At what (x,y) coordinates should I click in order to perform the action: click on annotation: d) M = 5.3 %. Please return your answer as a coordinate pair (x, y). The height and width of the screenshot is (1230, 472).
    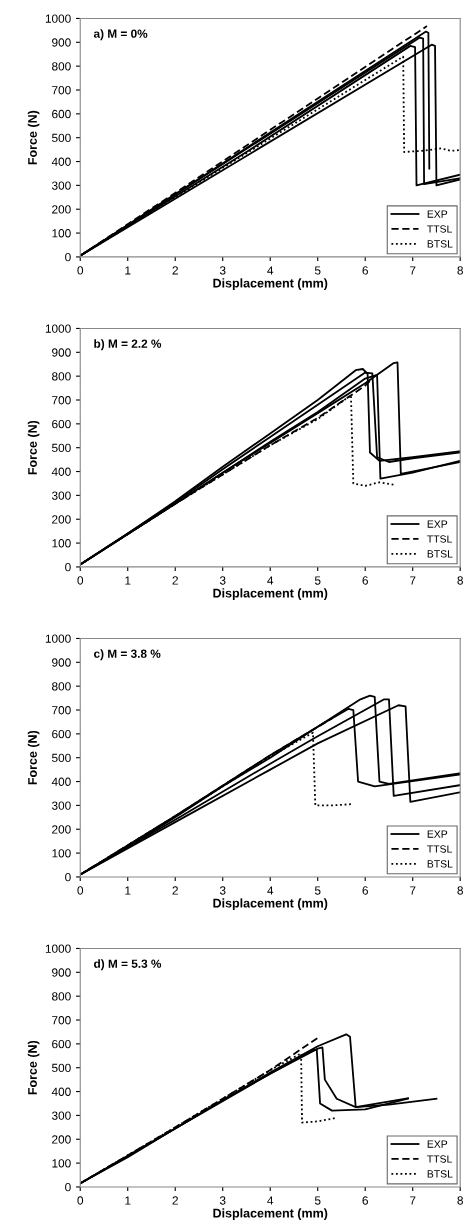
    Looking at the image, I should click on (128, 965).